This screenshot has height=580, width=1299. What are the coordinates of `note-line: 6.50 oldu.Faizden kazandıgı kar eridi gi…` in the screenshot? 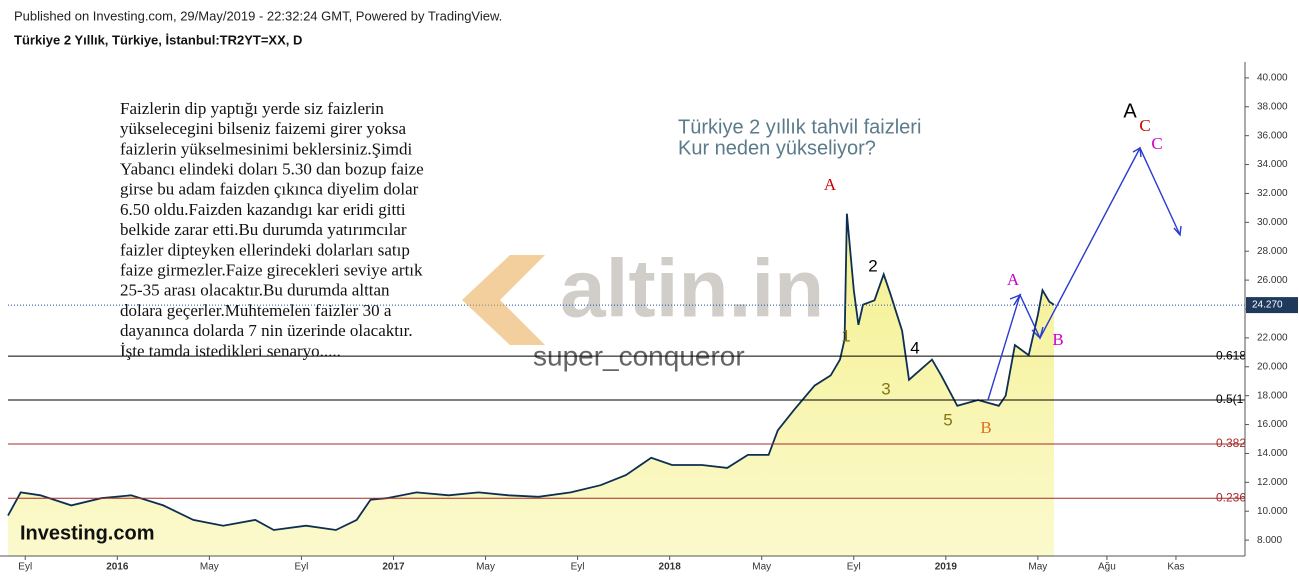 It's located at (263, 209).